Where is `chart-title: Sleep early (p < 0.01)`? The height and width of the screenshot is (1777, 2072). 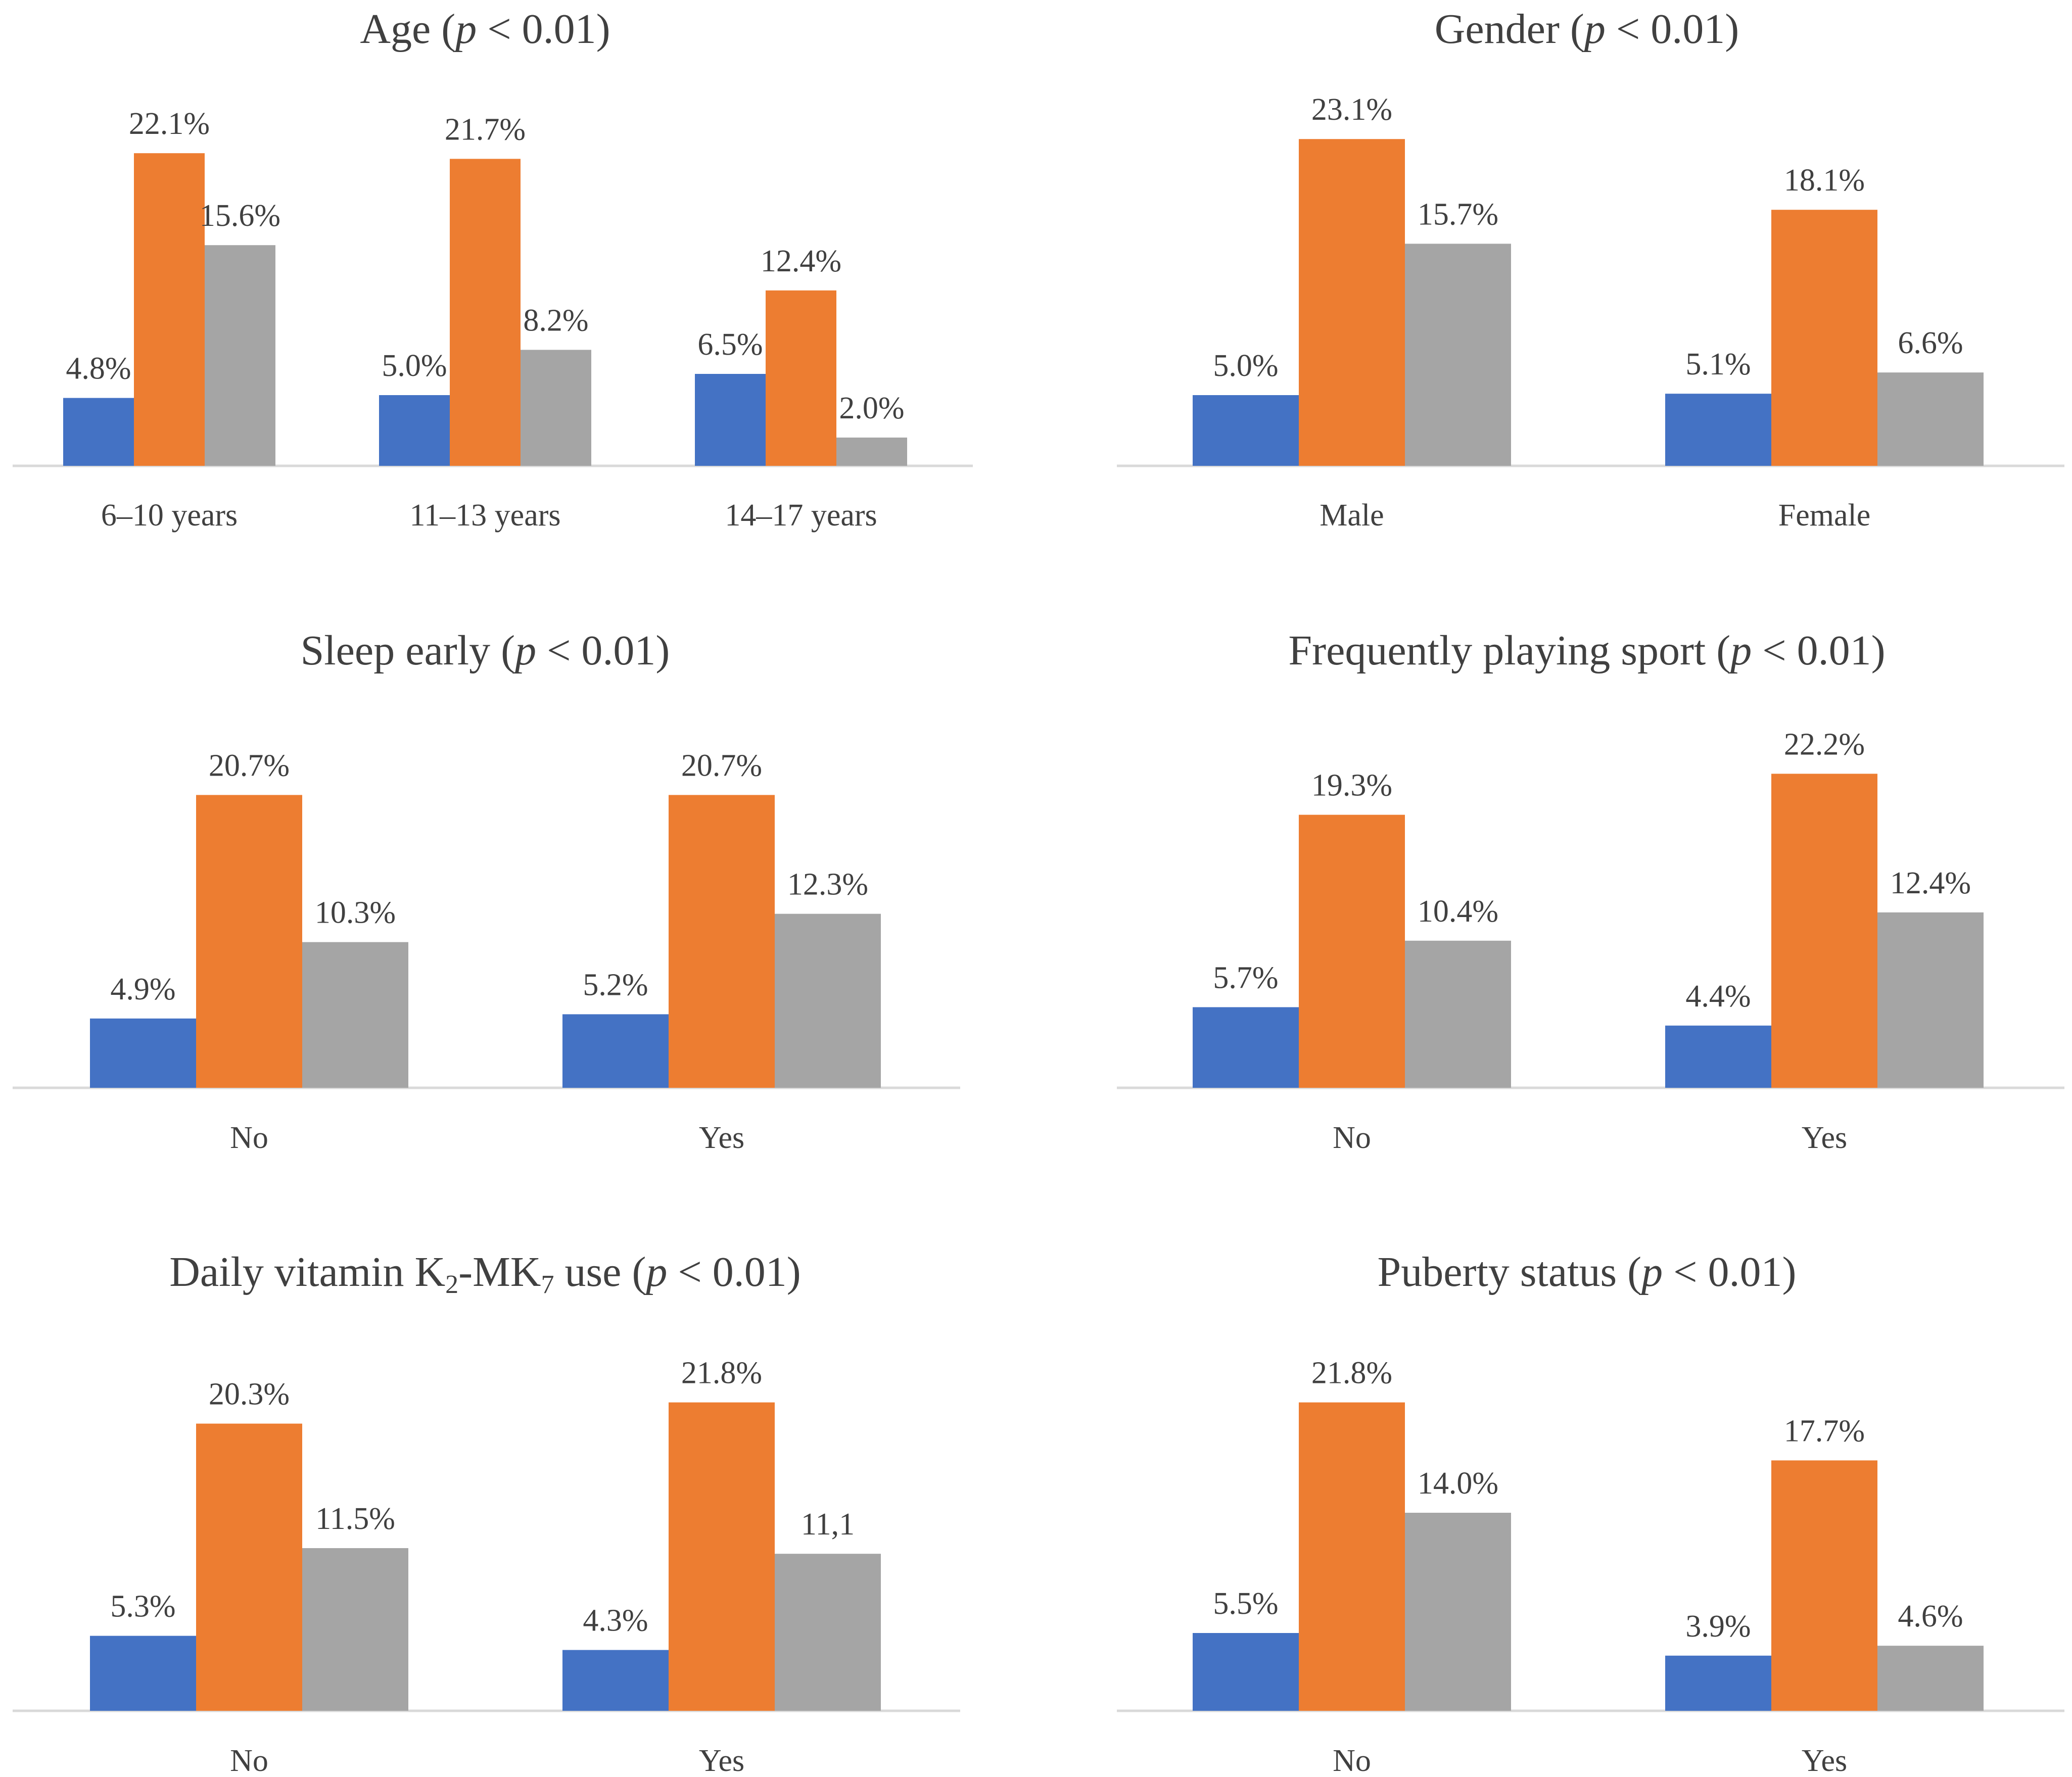
chart-title: Sleep early (p < 0.01) is located at coordinates (485, 650).